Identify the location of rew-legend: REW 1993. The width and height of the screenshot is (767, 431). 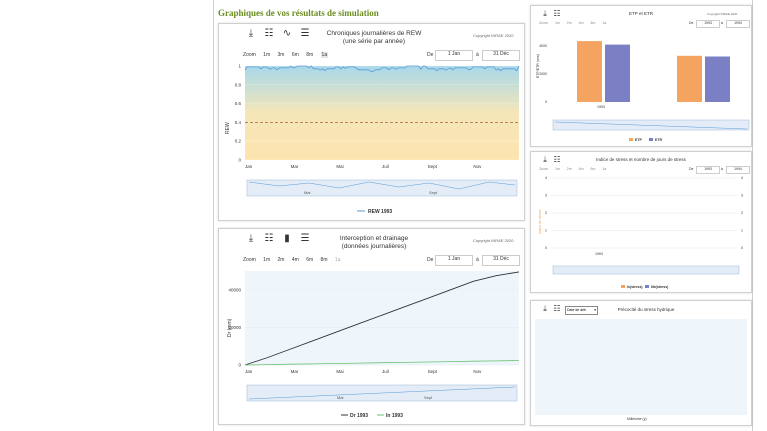
(380, 212).